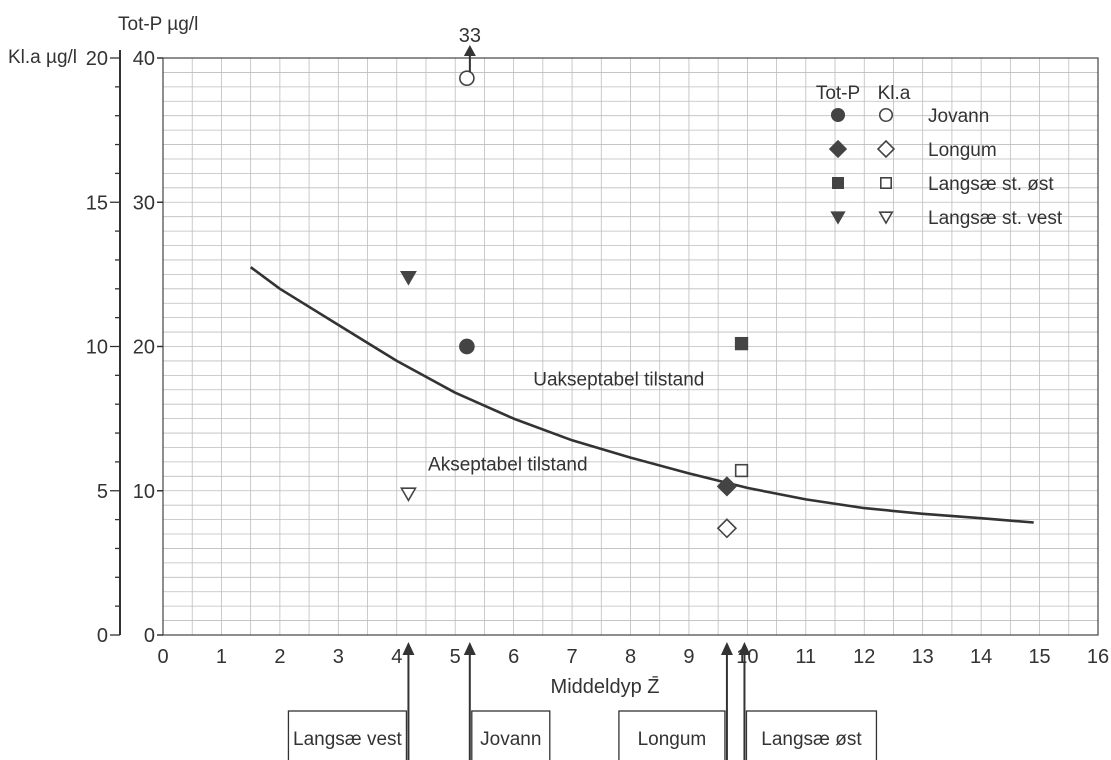  What do you see at coordinates (962, 150) in the screenshot?
I see `legend-entry-label: Longum` at bounding box center [962, 150].